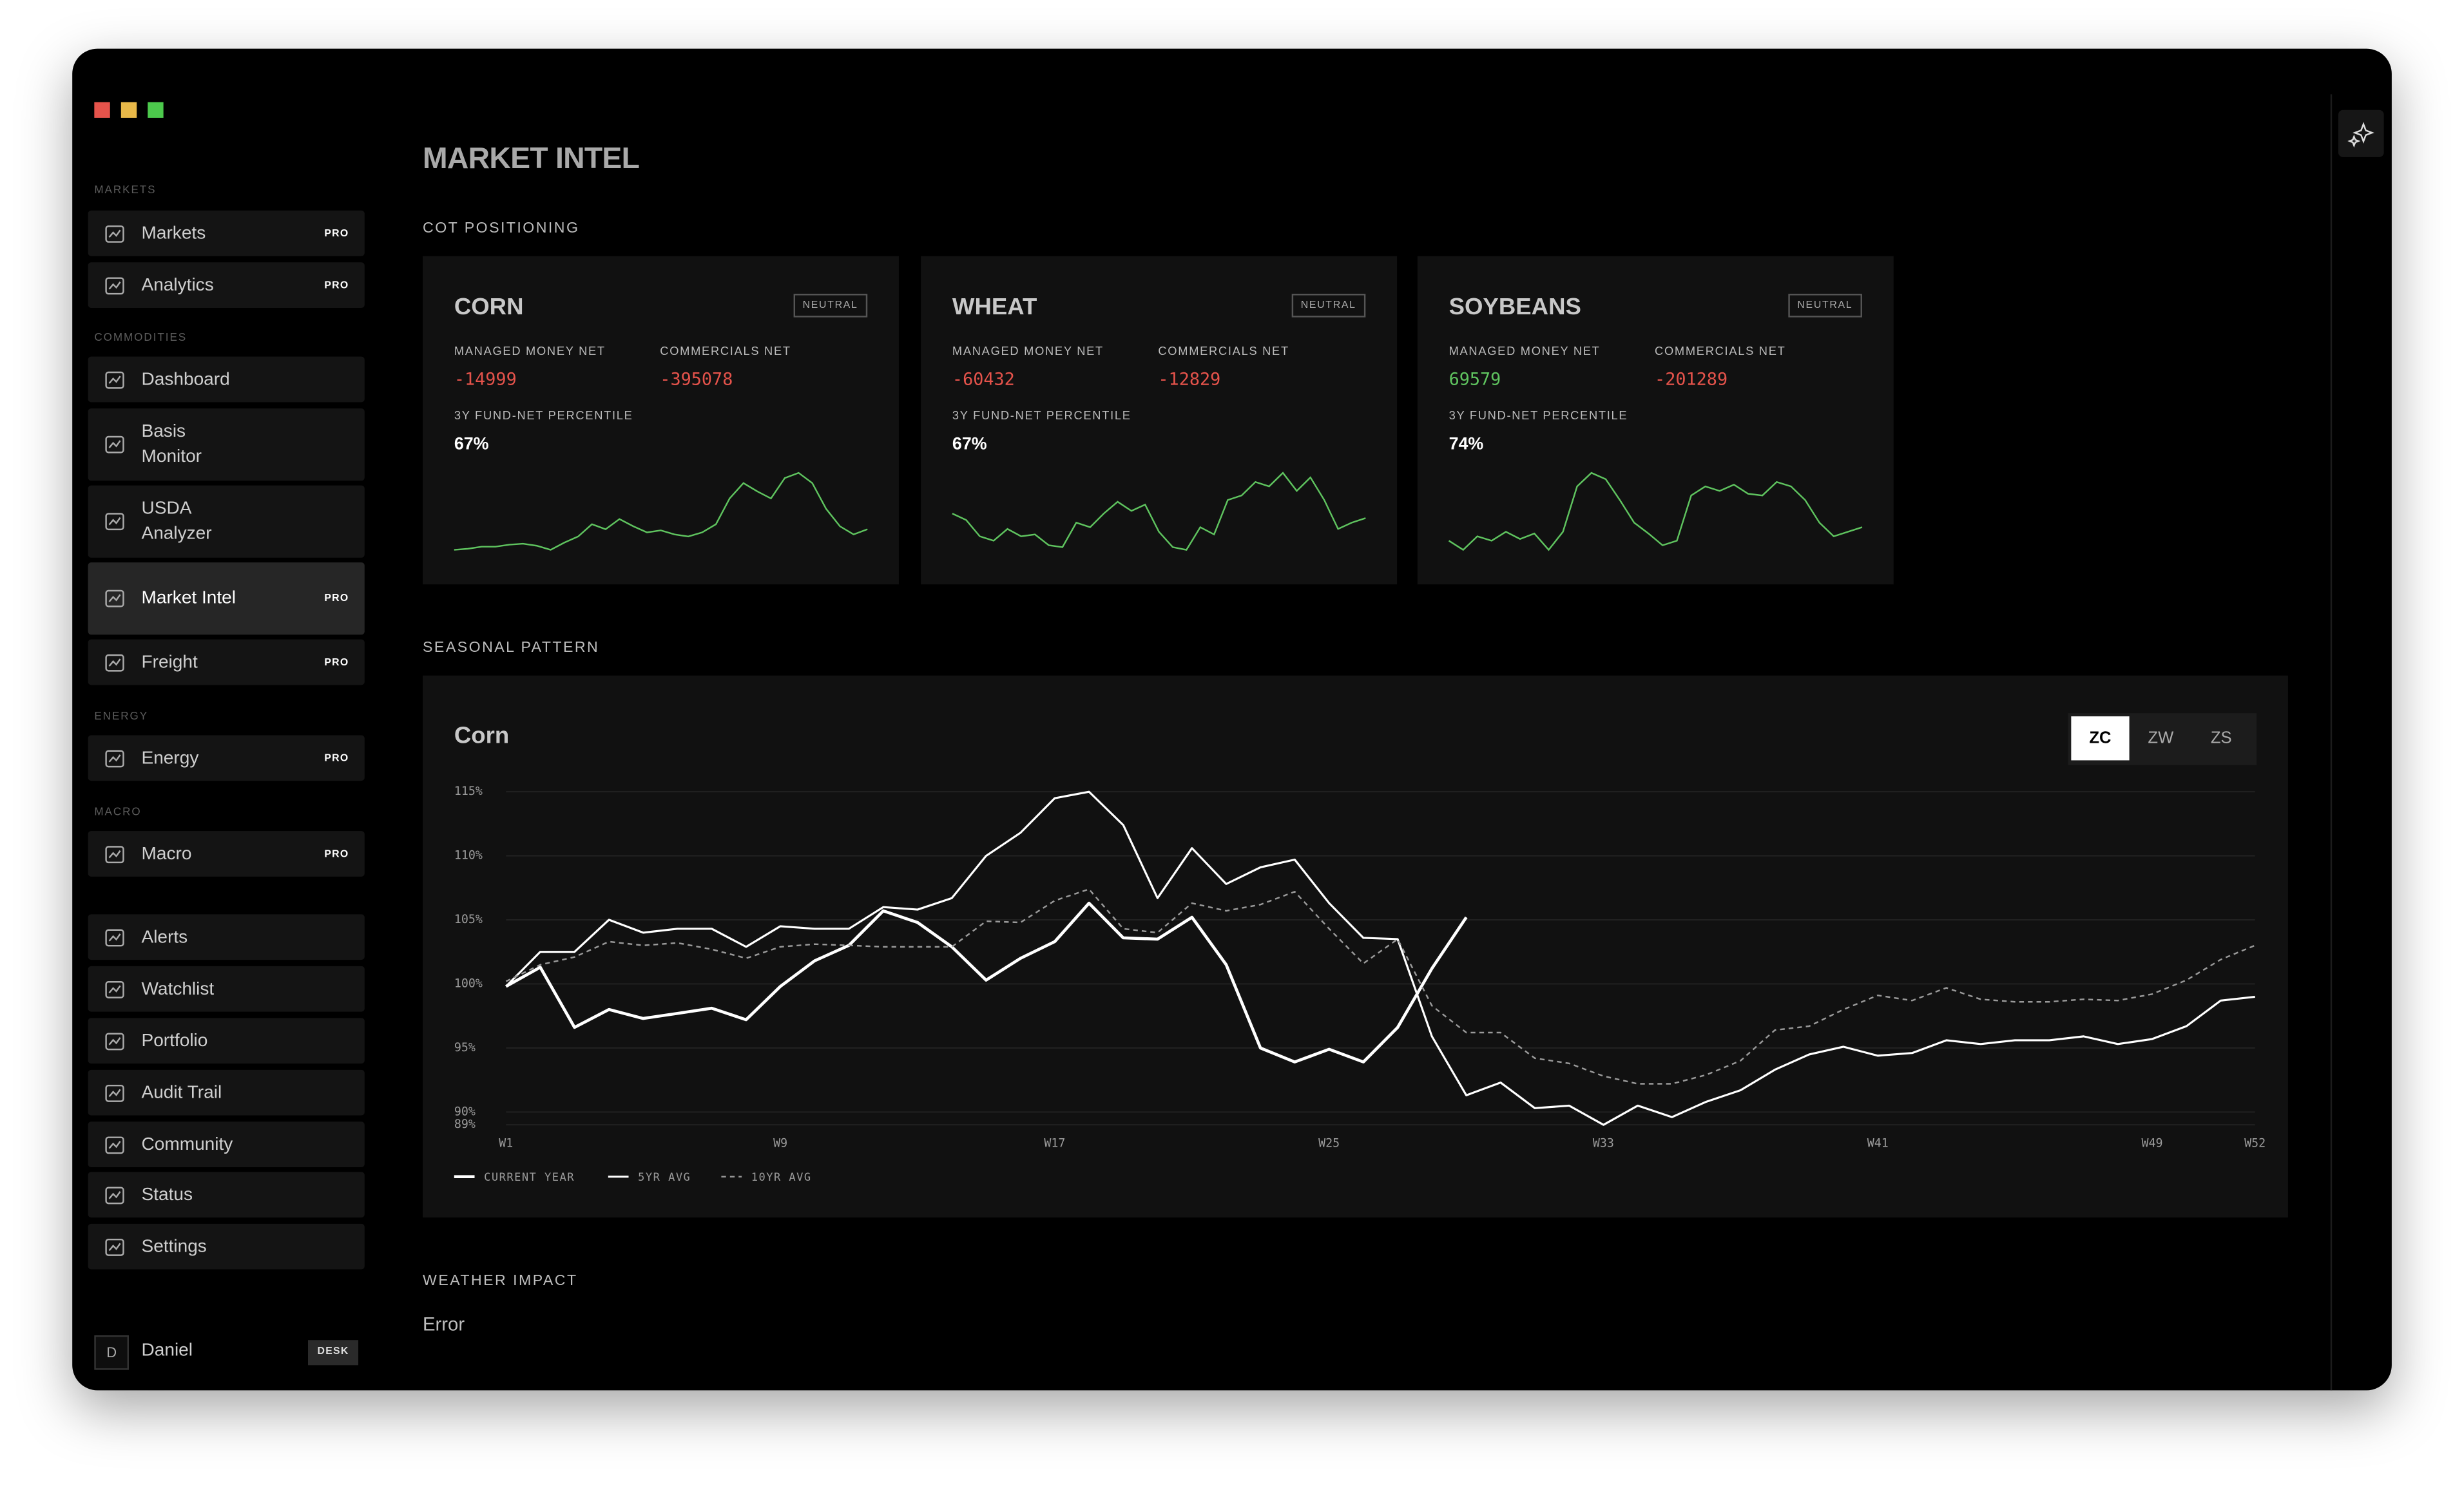 Image resolution: width=2464 pixels, height=1488 pixels. I want to click on nav-item: Macro PRO, so click(226, 854).